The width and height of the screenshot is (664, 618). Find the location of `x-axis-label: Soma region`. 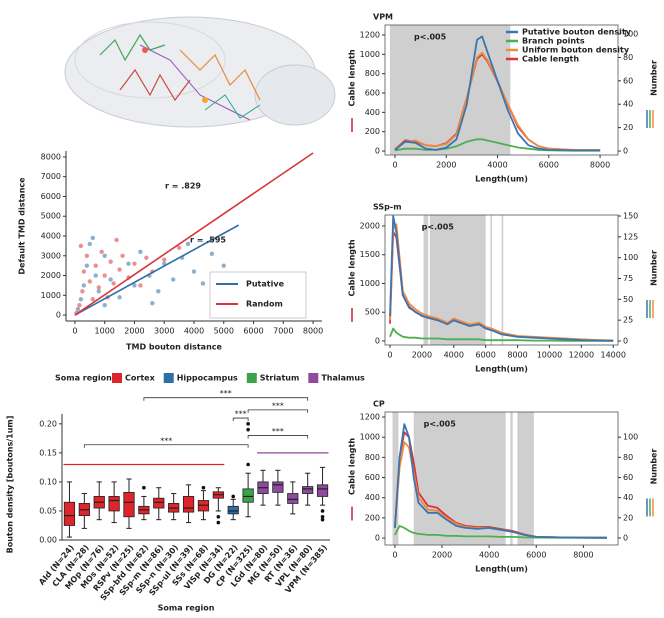

x-axis-label: Soma region is located at coordinates (186, 608).